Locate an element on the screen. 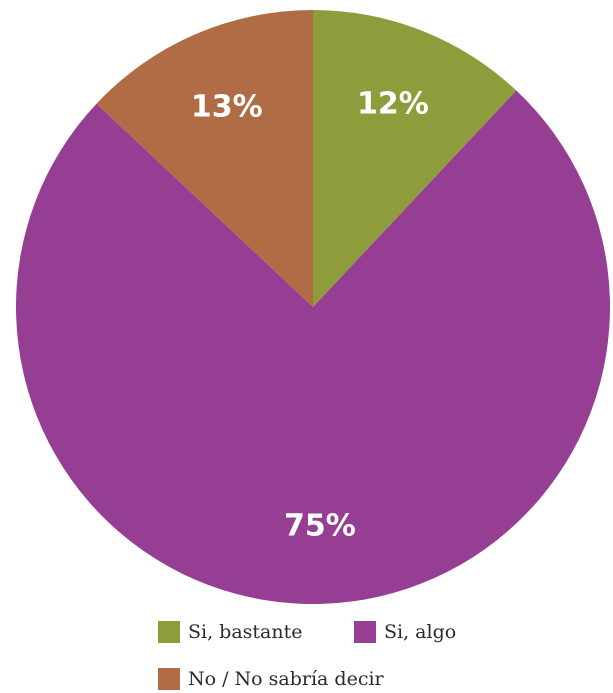  legend-swatch-no-sabria-decir is located at coordinates (169, 679).